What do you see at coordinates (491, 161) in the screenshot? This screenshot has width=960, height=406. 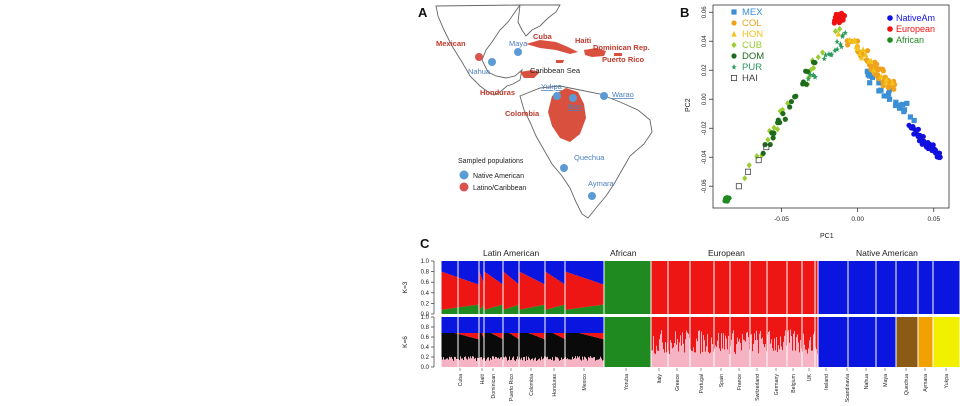 I see `legend-title: Sampled populations` at bounding box center [491, 161].